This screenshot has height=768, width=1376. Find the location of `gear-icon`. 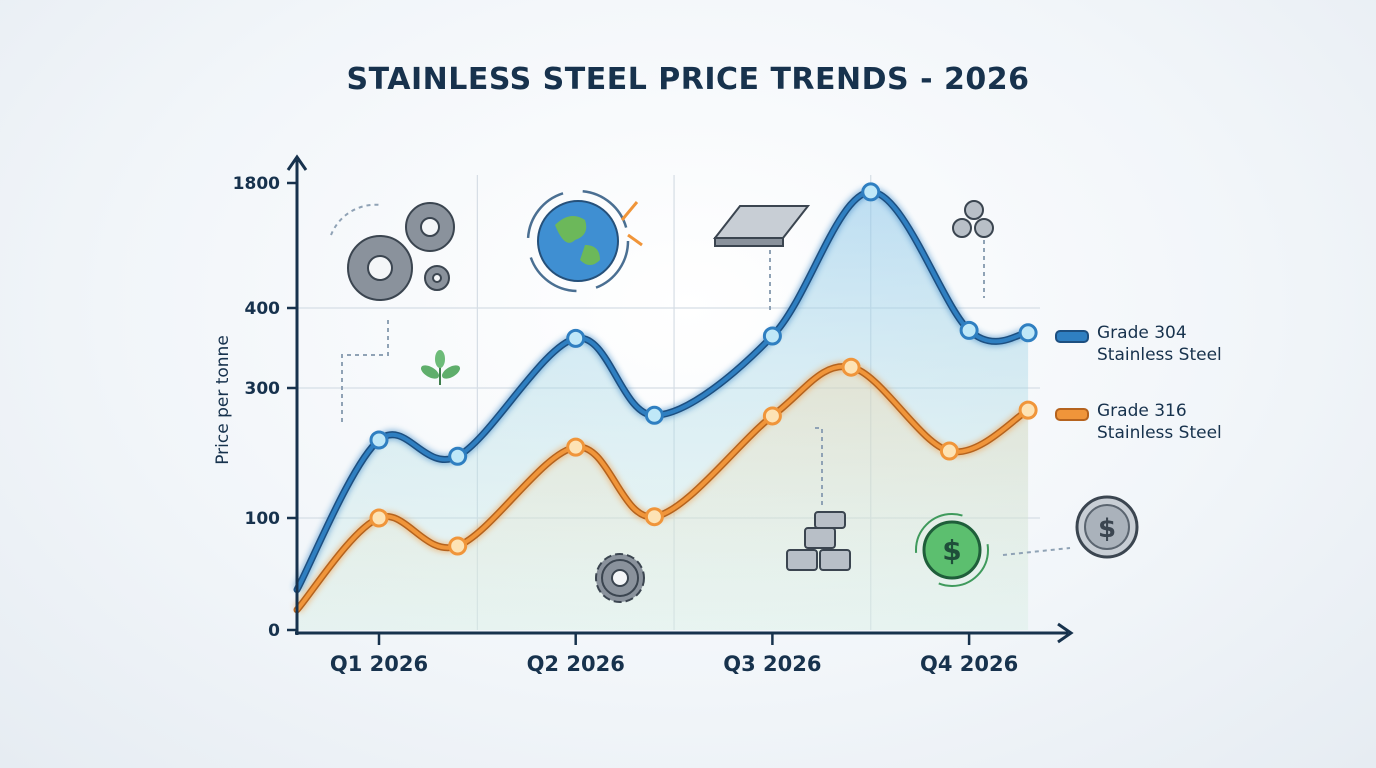

gear-icon is located at coordinates (620, 578).